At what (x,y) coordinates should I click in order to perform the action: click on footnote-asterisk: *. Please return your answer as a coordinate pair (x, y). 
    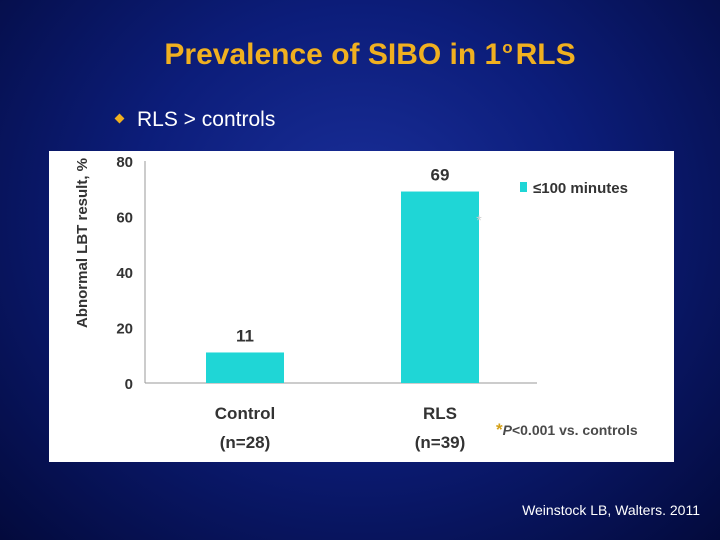
    Looking at the image, I should click on (499, 429).